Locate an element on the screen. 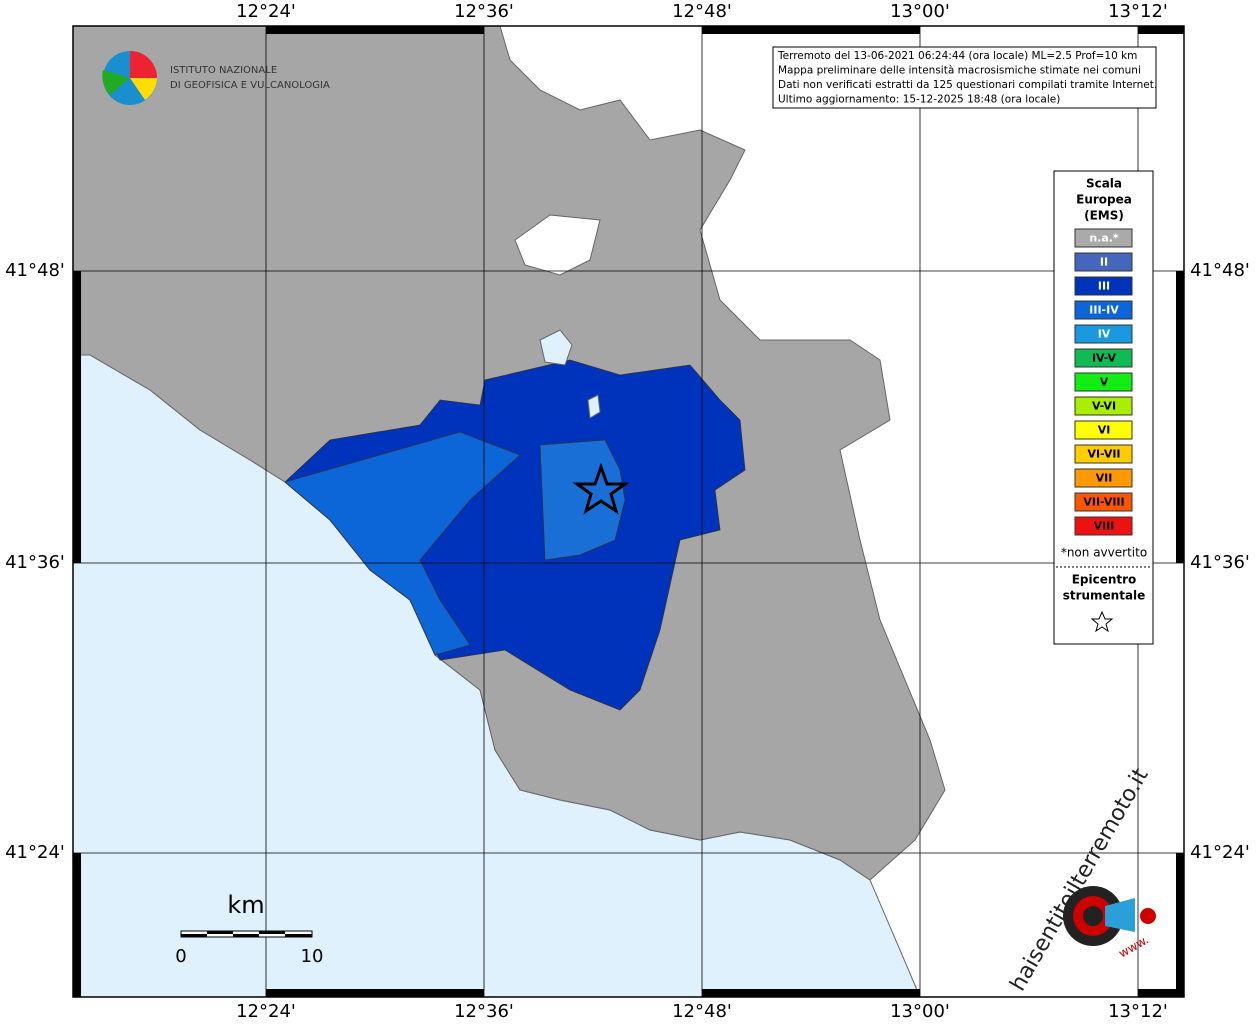  institute-name: ISTITUTO NAZIONALE is located at coordinates (223, 70).